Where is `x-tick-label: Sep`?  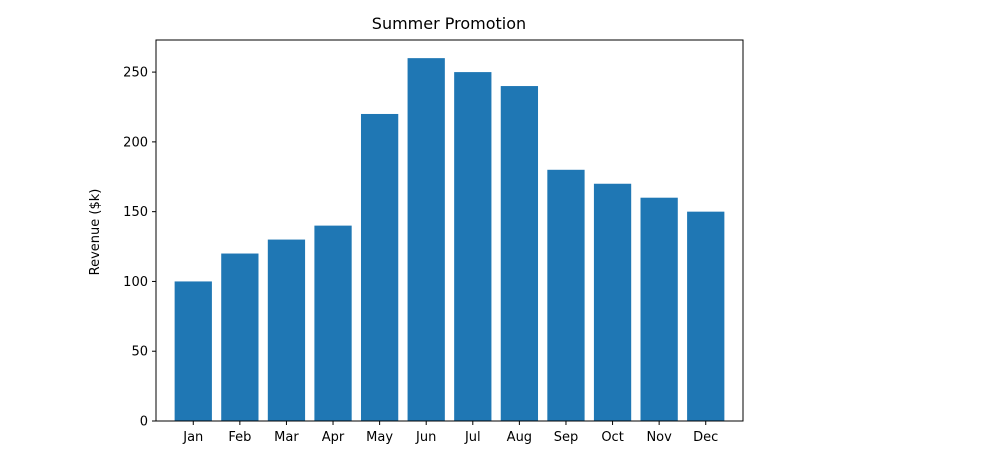 x-tick-label: Sep is located at coordinates (566, 437).